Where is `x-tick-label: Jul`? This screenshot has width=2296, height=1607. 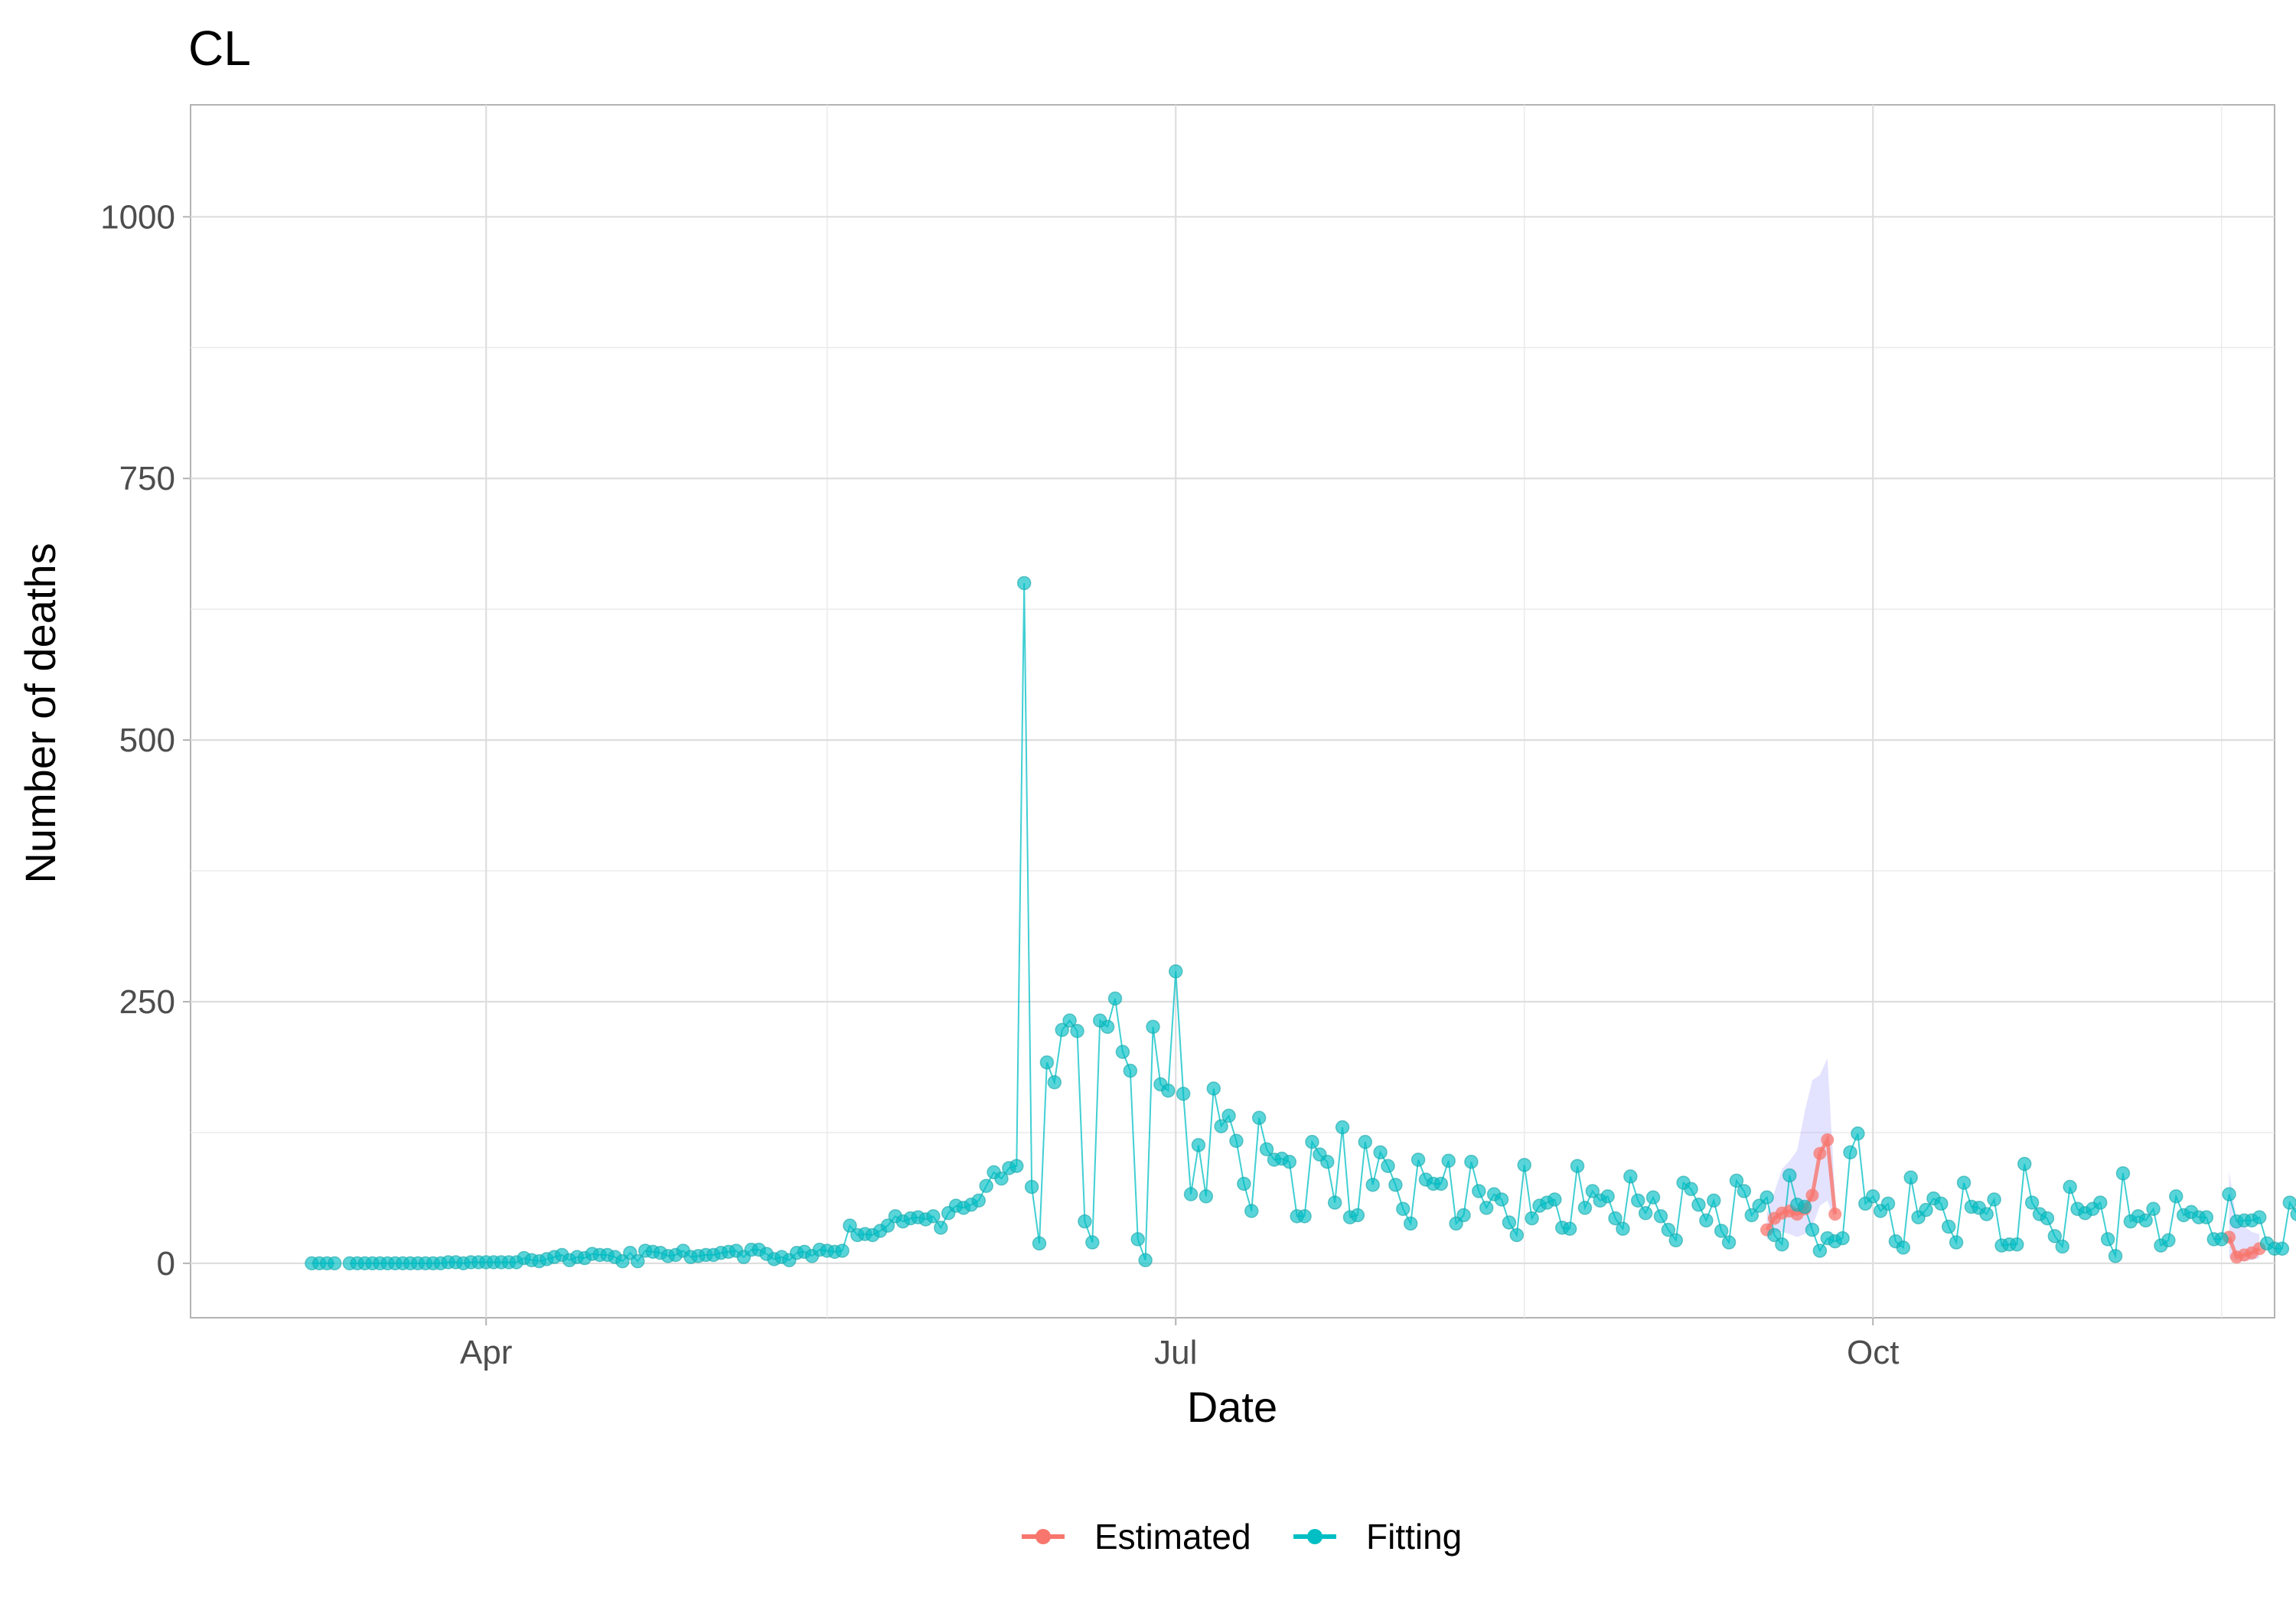
x-tick-label: Jul is located at coordinates (1175, 1352).